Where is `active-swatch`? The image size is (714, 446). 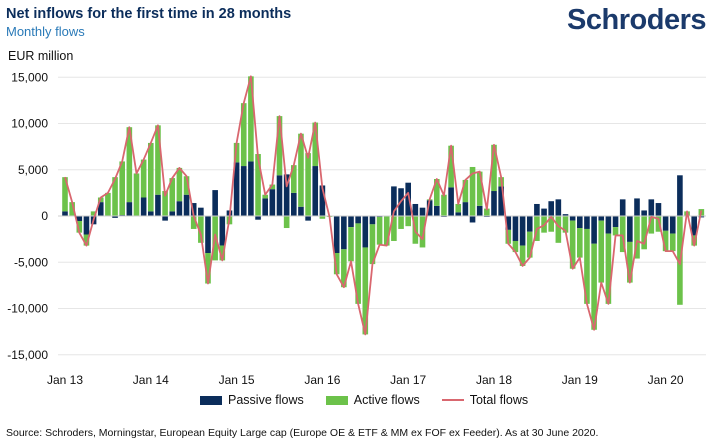
active-swatch is located at coordinates (336, 400).